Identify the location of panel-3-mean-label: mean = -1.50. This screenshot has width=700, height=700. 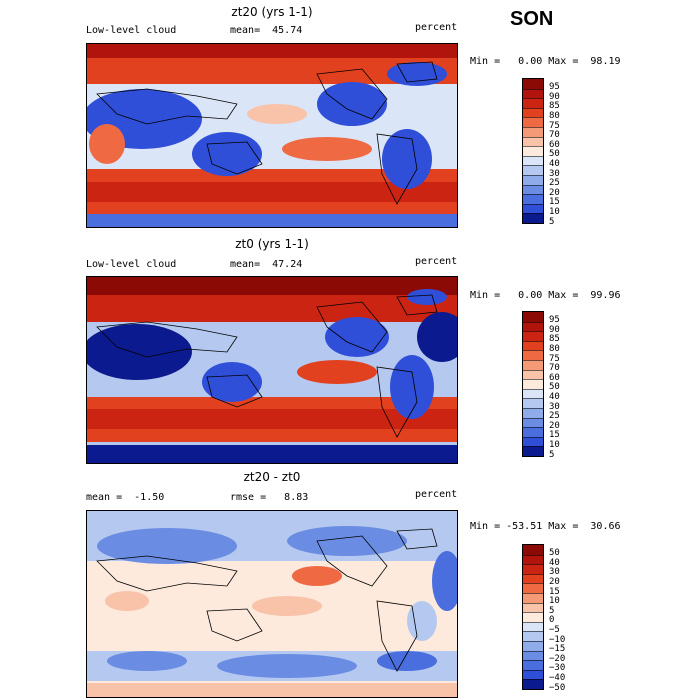
(125, 497).